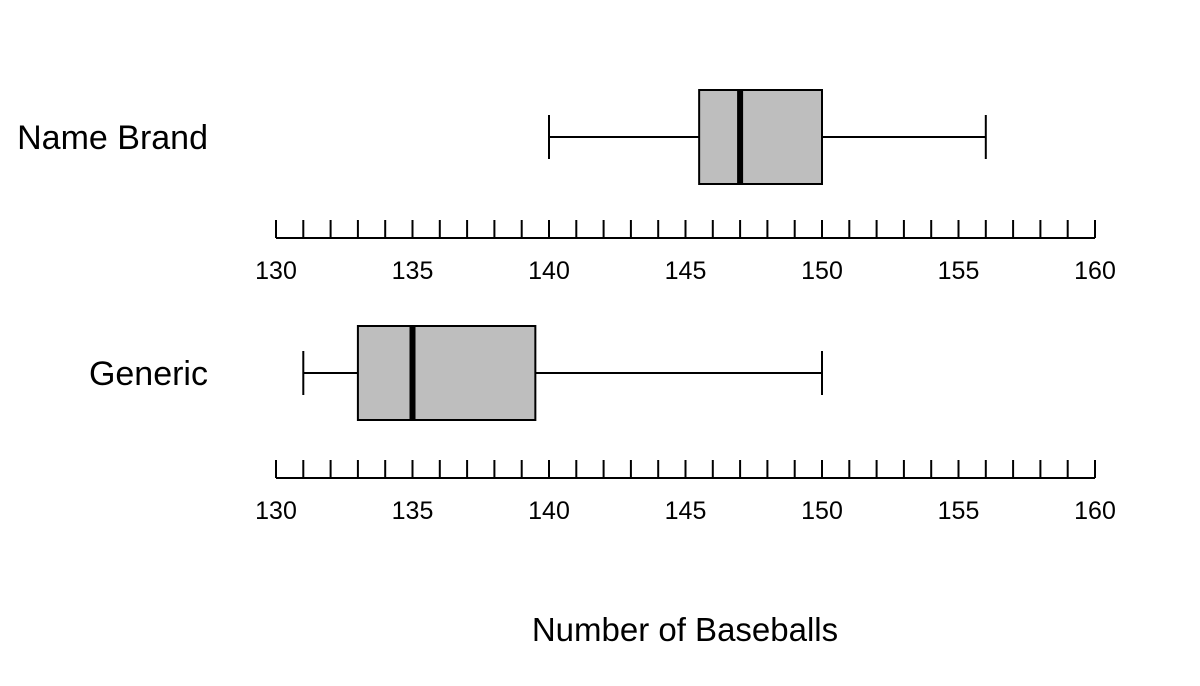 This screenshot has width=1200, height=686. What do you see at coordinates (148, 374) in the screenshot?
I see `category-label-generic: Generic` at bounding box center [148, 374].